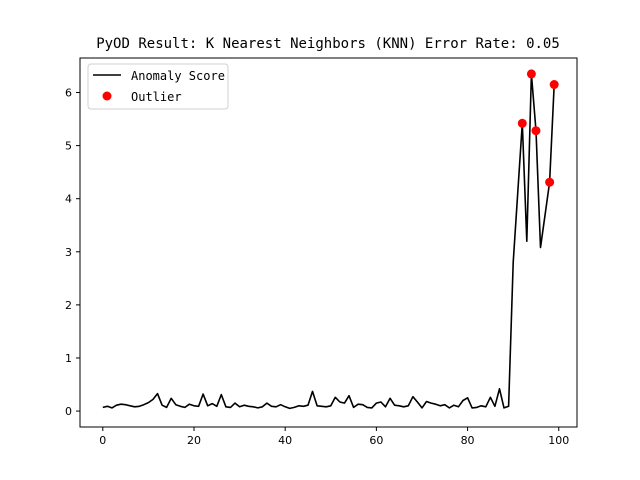  Describe the element at coordinates (68, 305) in the screenshot. I see `y-tick-label: 2` at that location.